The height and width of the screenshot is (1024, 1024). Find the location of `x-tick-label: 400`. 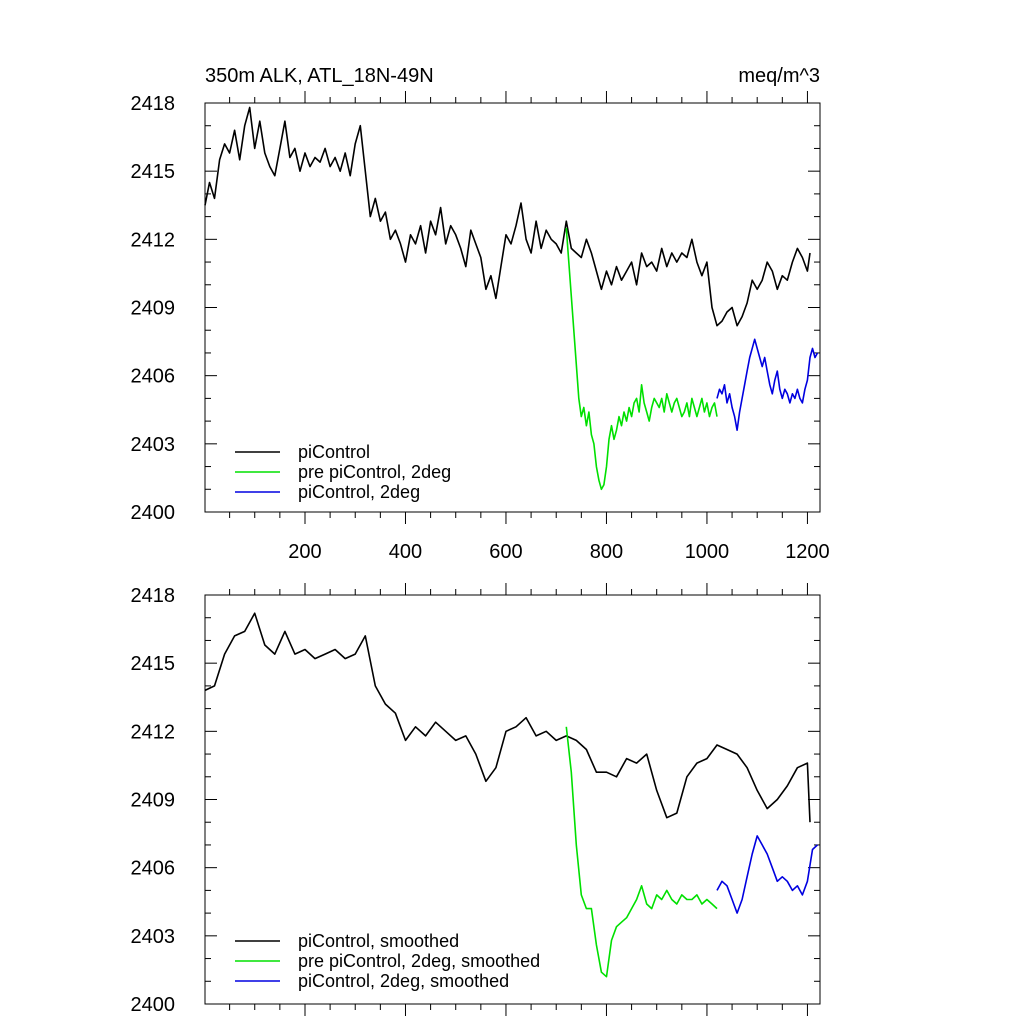

x-tick-label: 400 is located at coordinates (405, 552).